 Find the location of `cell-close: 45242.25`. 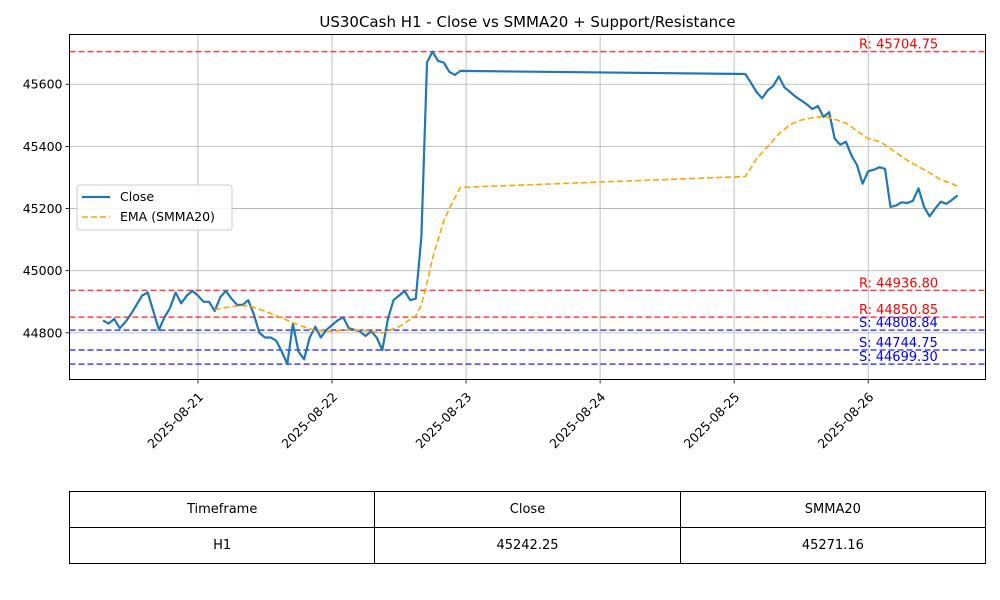

cell-close: 45242.25 is located at coordinates (527, 545).